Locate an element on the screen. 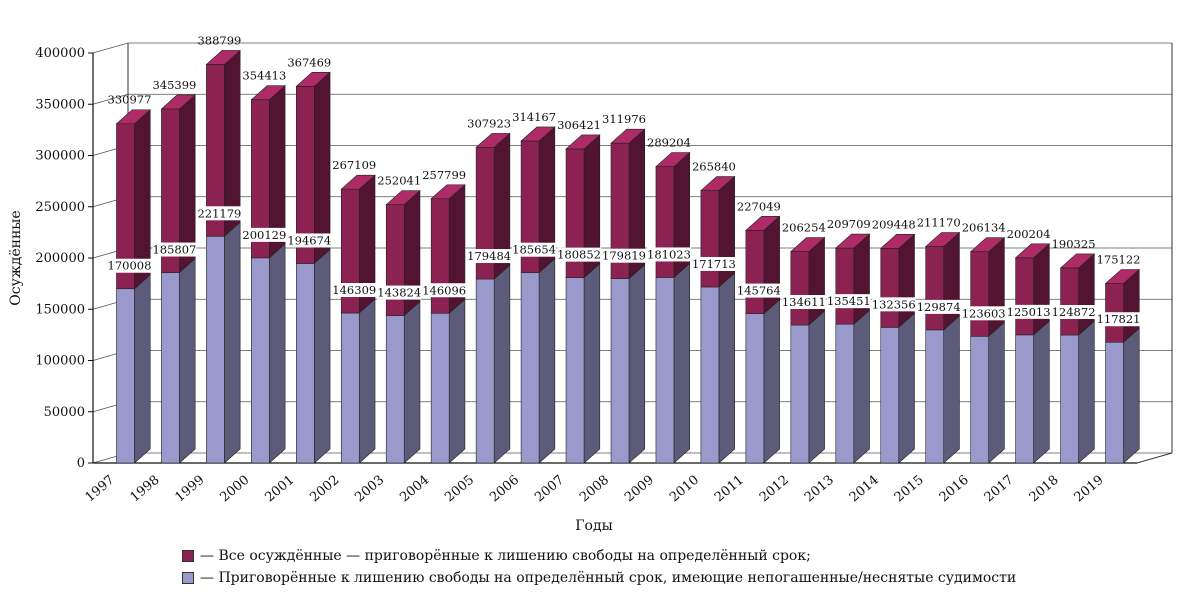  data-label-recidivists: 132356 is located at coordinates (894, 304).